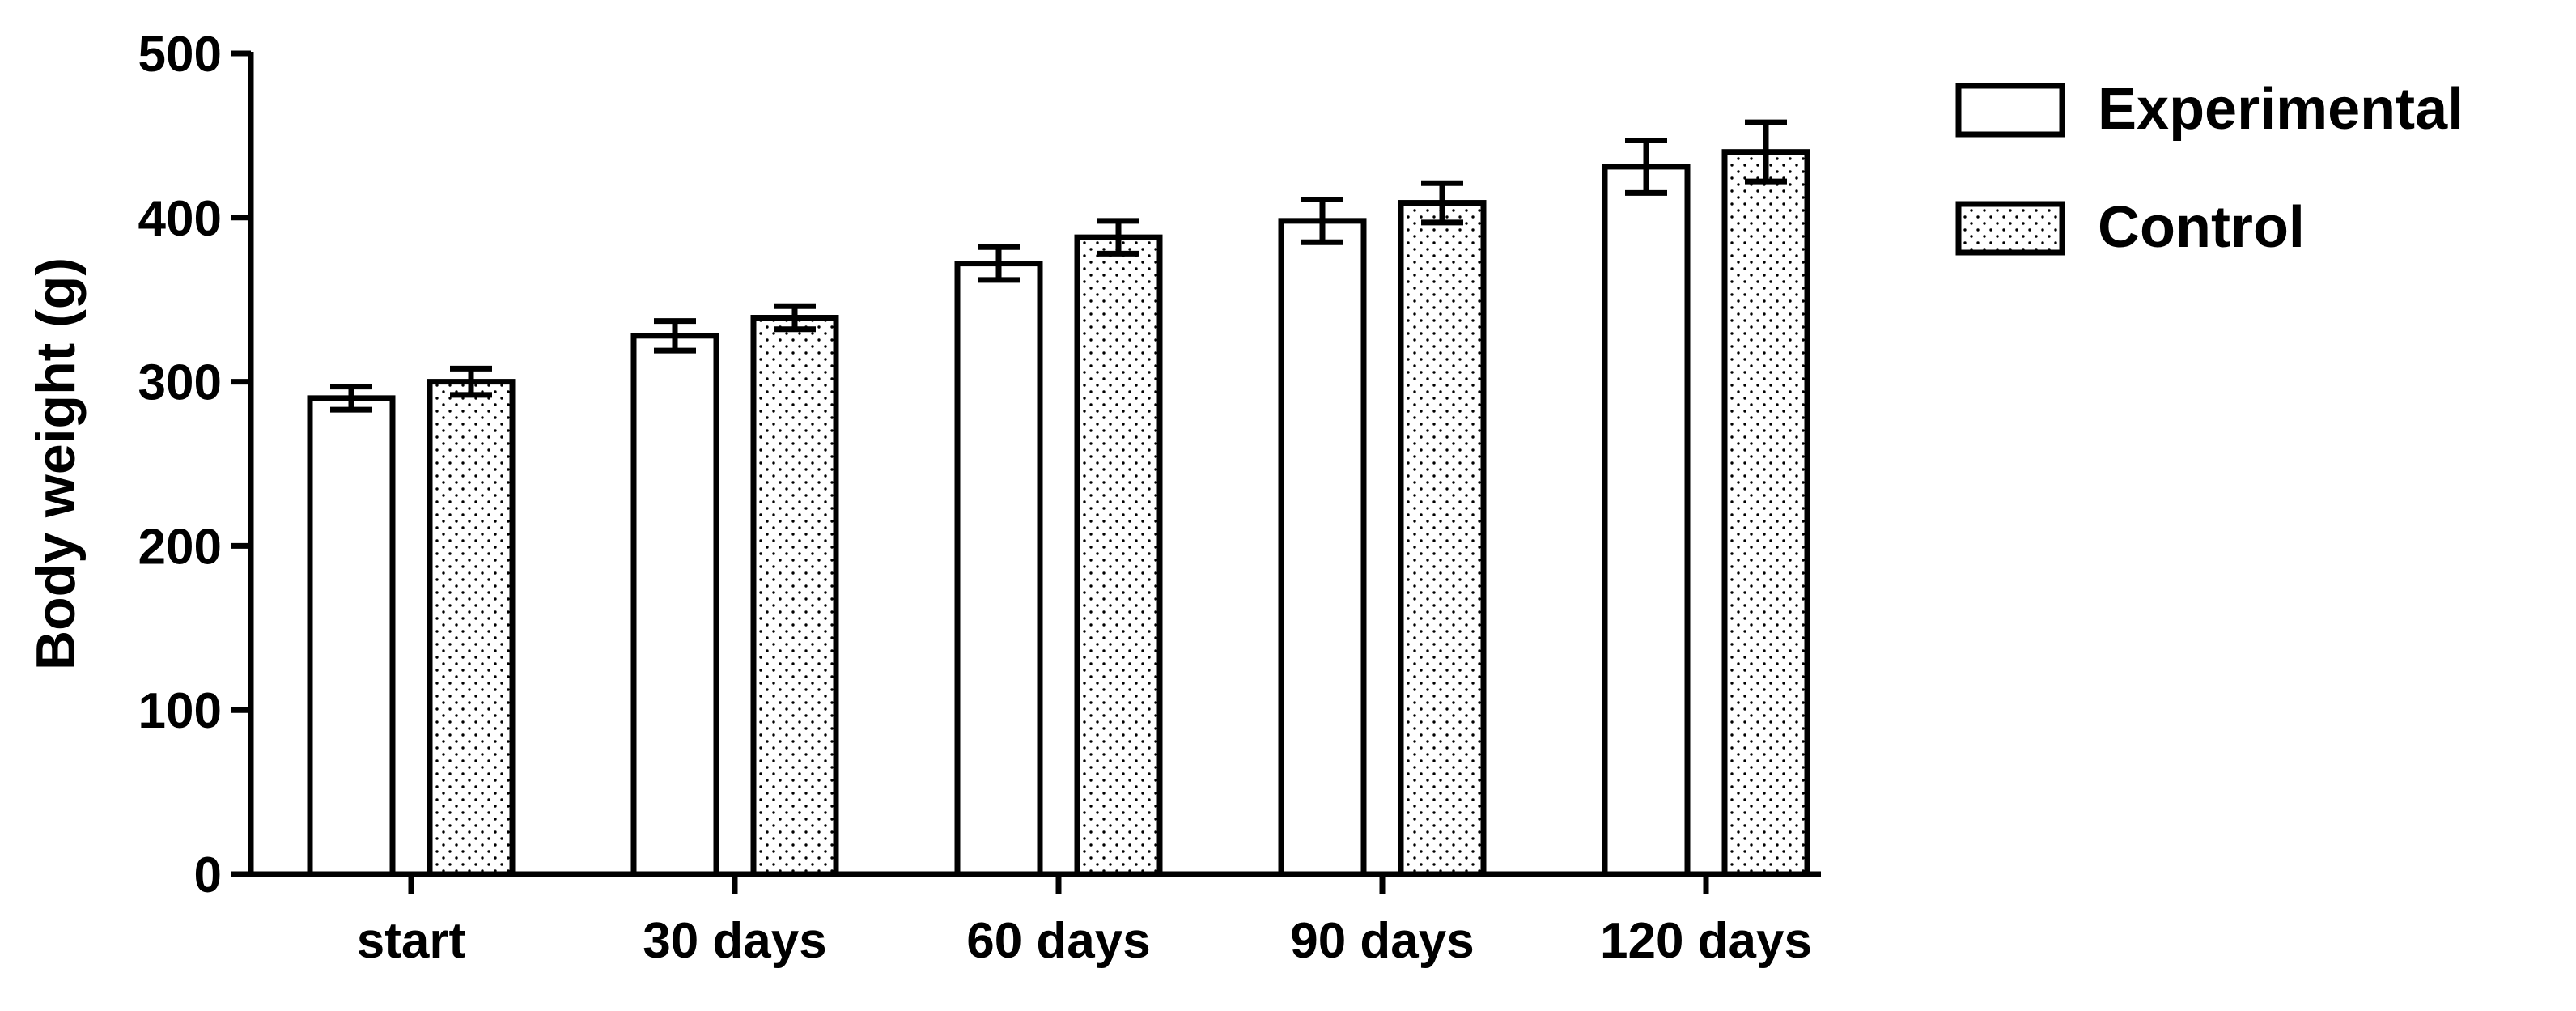 The height and width of the screenshot is (1011, 2576). What do you see at coordinates (180, 55) in the screenshot?
I see `y-tick-label: 500` at bounding box center [180, 55].